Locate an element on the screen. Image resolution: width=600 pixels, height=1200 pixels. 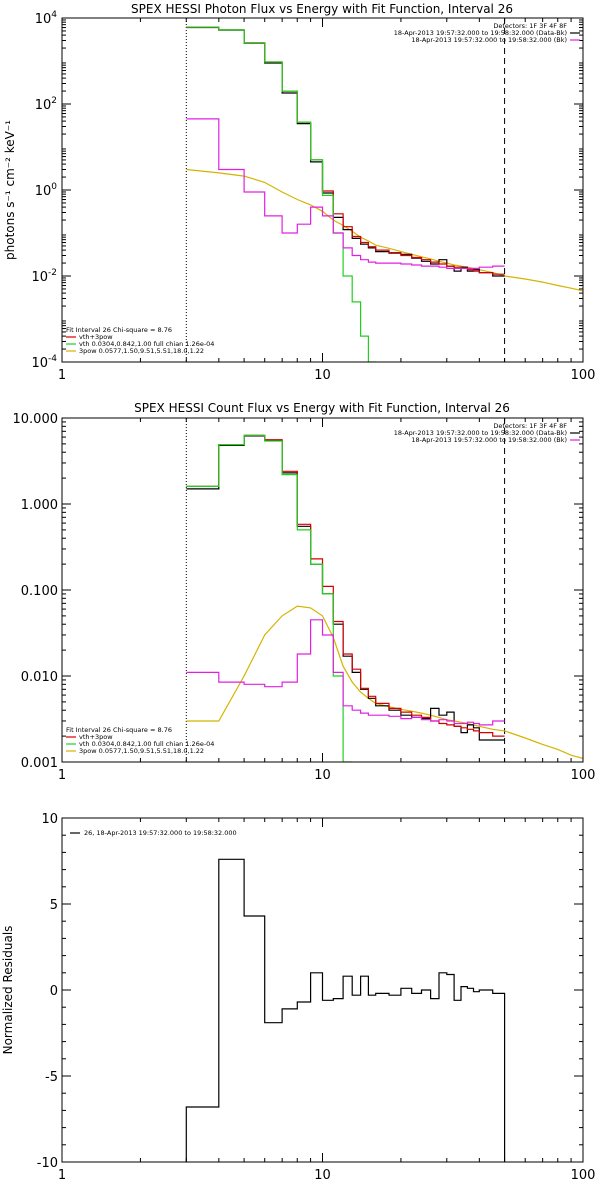
y-tick-label: 0.100 is located at coordinates (39, 591).